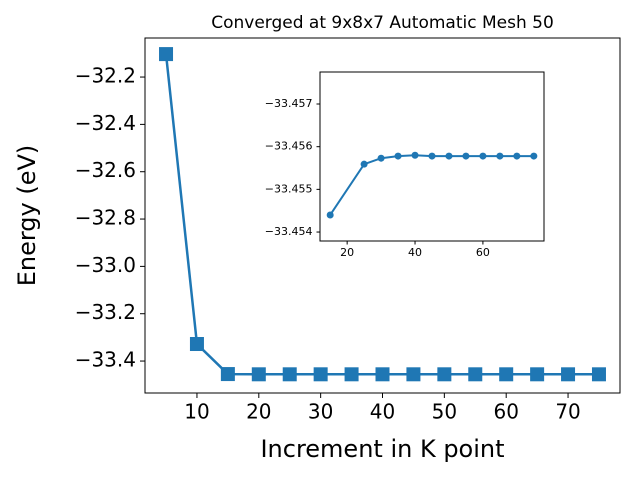 This screenshot has height=480, width=640. What do you see at coordinates (567, 412) in the screenshot?
I see `x-tick-label: 70` at bounding box center [567, 412].